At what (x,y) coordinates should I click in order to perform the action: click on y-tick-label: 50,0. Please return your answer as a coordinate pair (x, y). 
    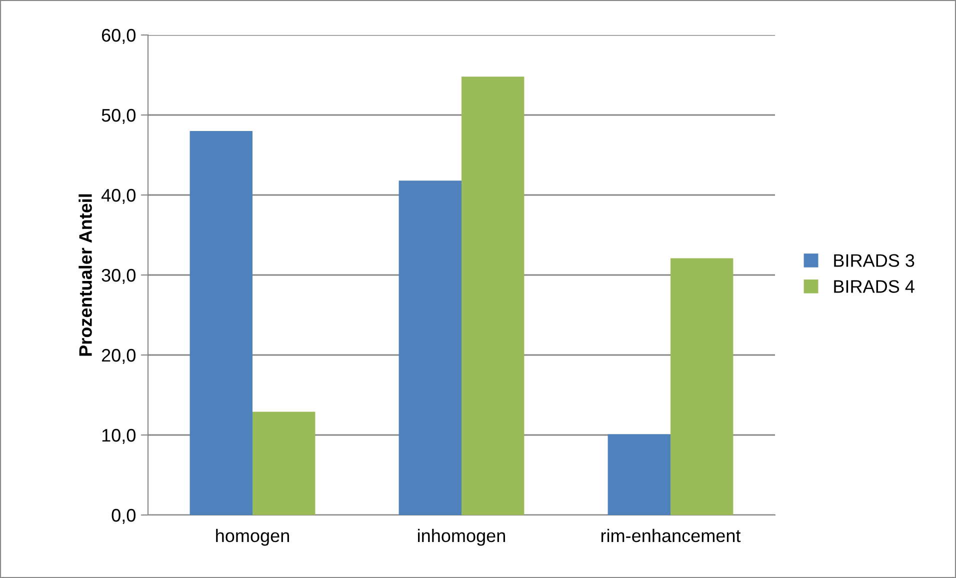
    Looking at the image, I should click on (119, 116).